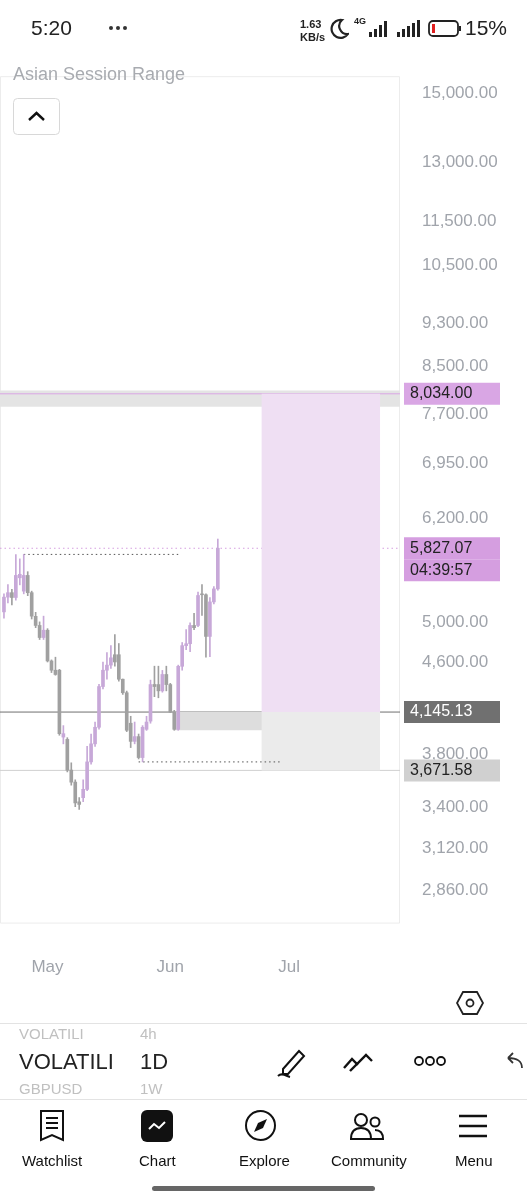 This screenshot has height=1200, width=527. What do you see at coordinates (360, 21) in the screenshot?
I see `text: 4G` at bounding box center [360, 21].